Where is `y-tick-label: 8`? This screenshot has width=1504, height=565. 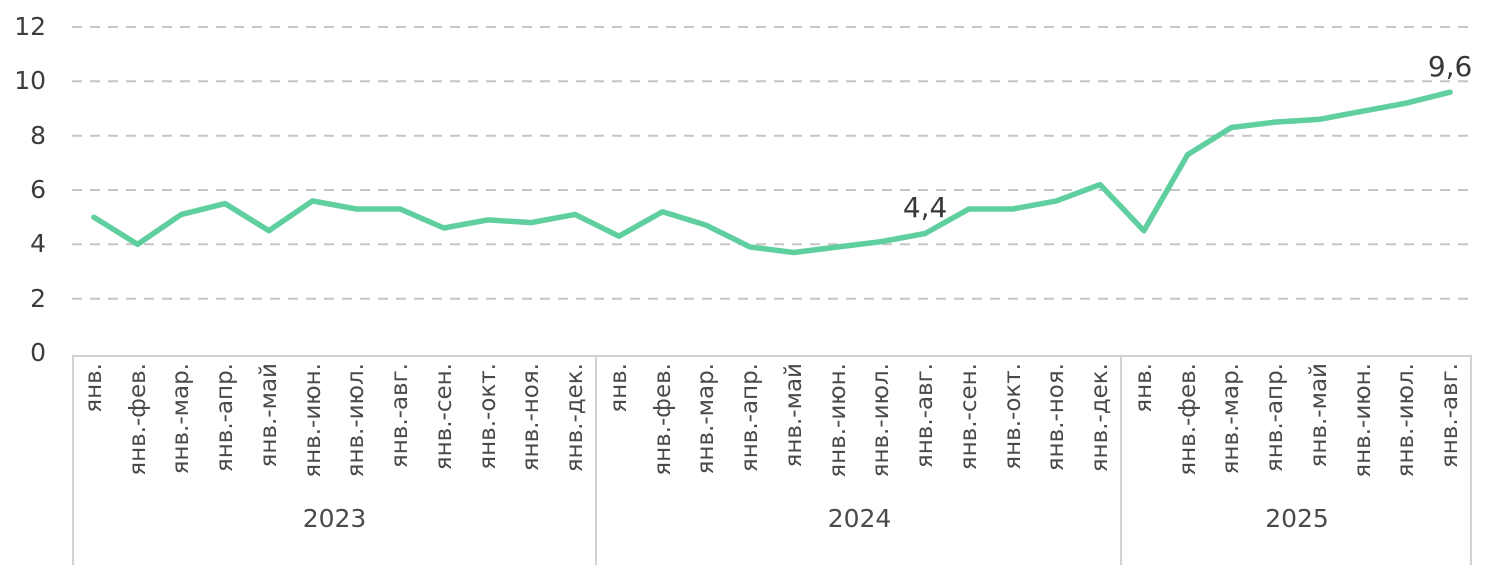 y-tick-label: 8 is located at coordinates (38, 135).